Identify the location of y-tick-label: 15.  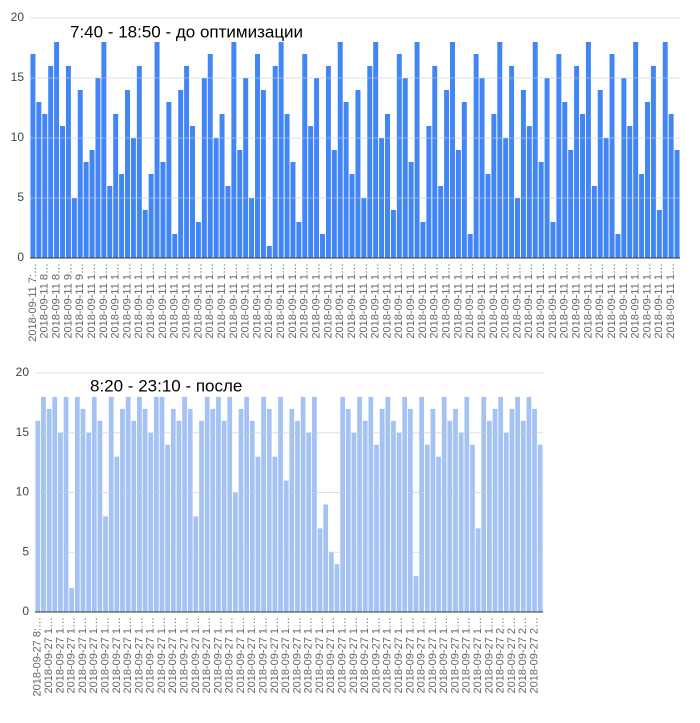
(23, 432).